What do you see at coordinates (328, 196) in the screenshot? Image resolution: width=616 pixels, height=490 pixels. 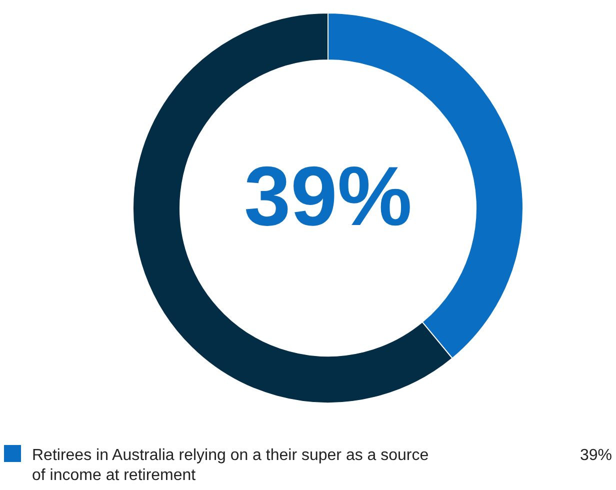 I see `text: 39%` at bounding box center [328, 196].